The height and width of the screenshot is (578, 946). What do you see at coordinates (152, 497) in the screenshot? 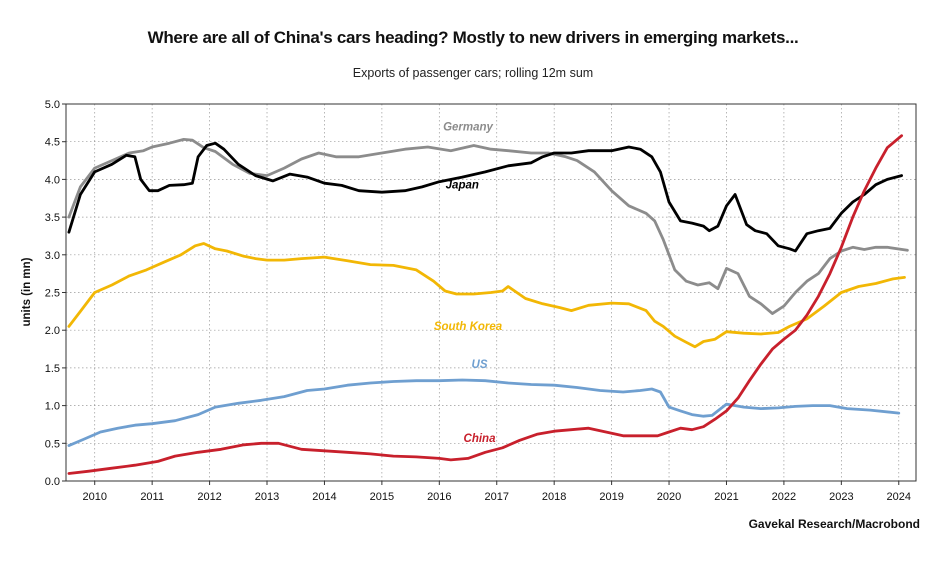
I see `x-tick-label: 2011` at bounding box center [152, 497].